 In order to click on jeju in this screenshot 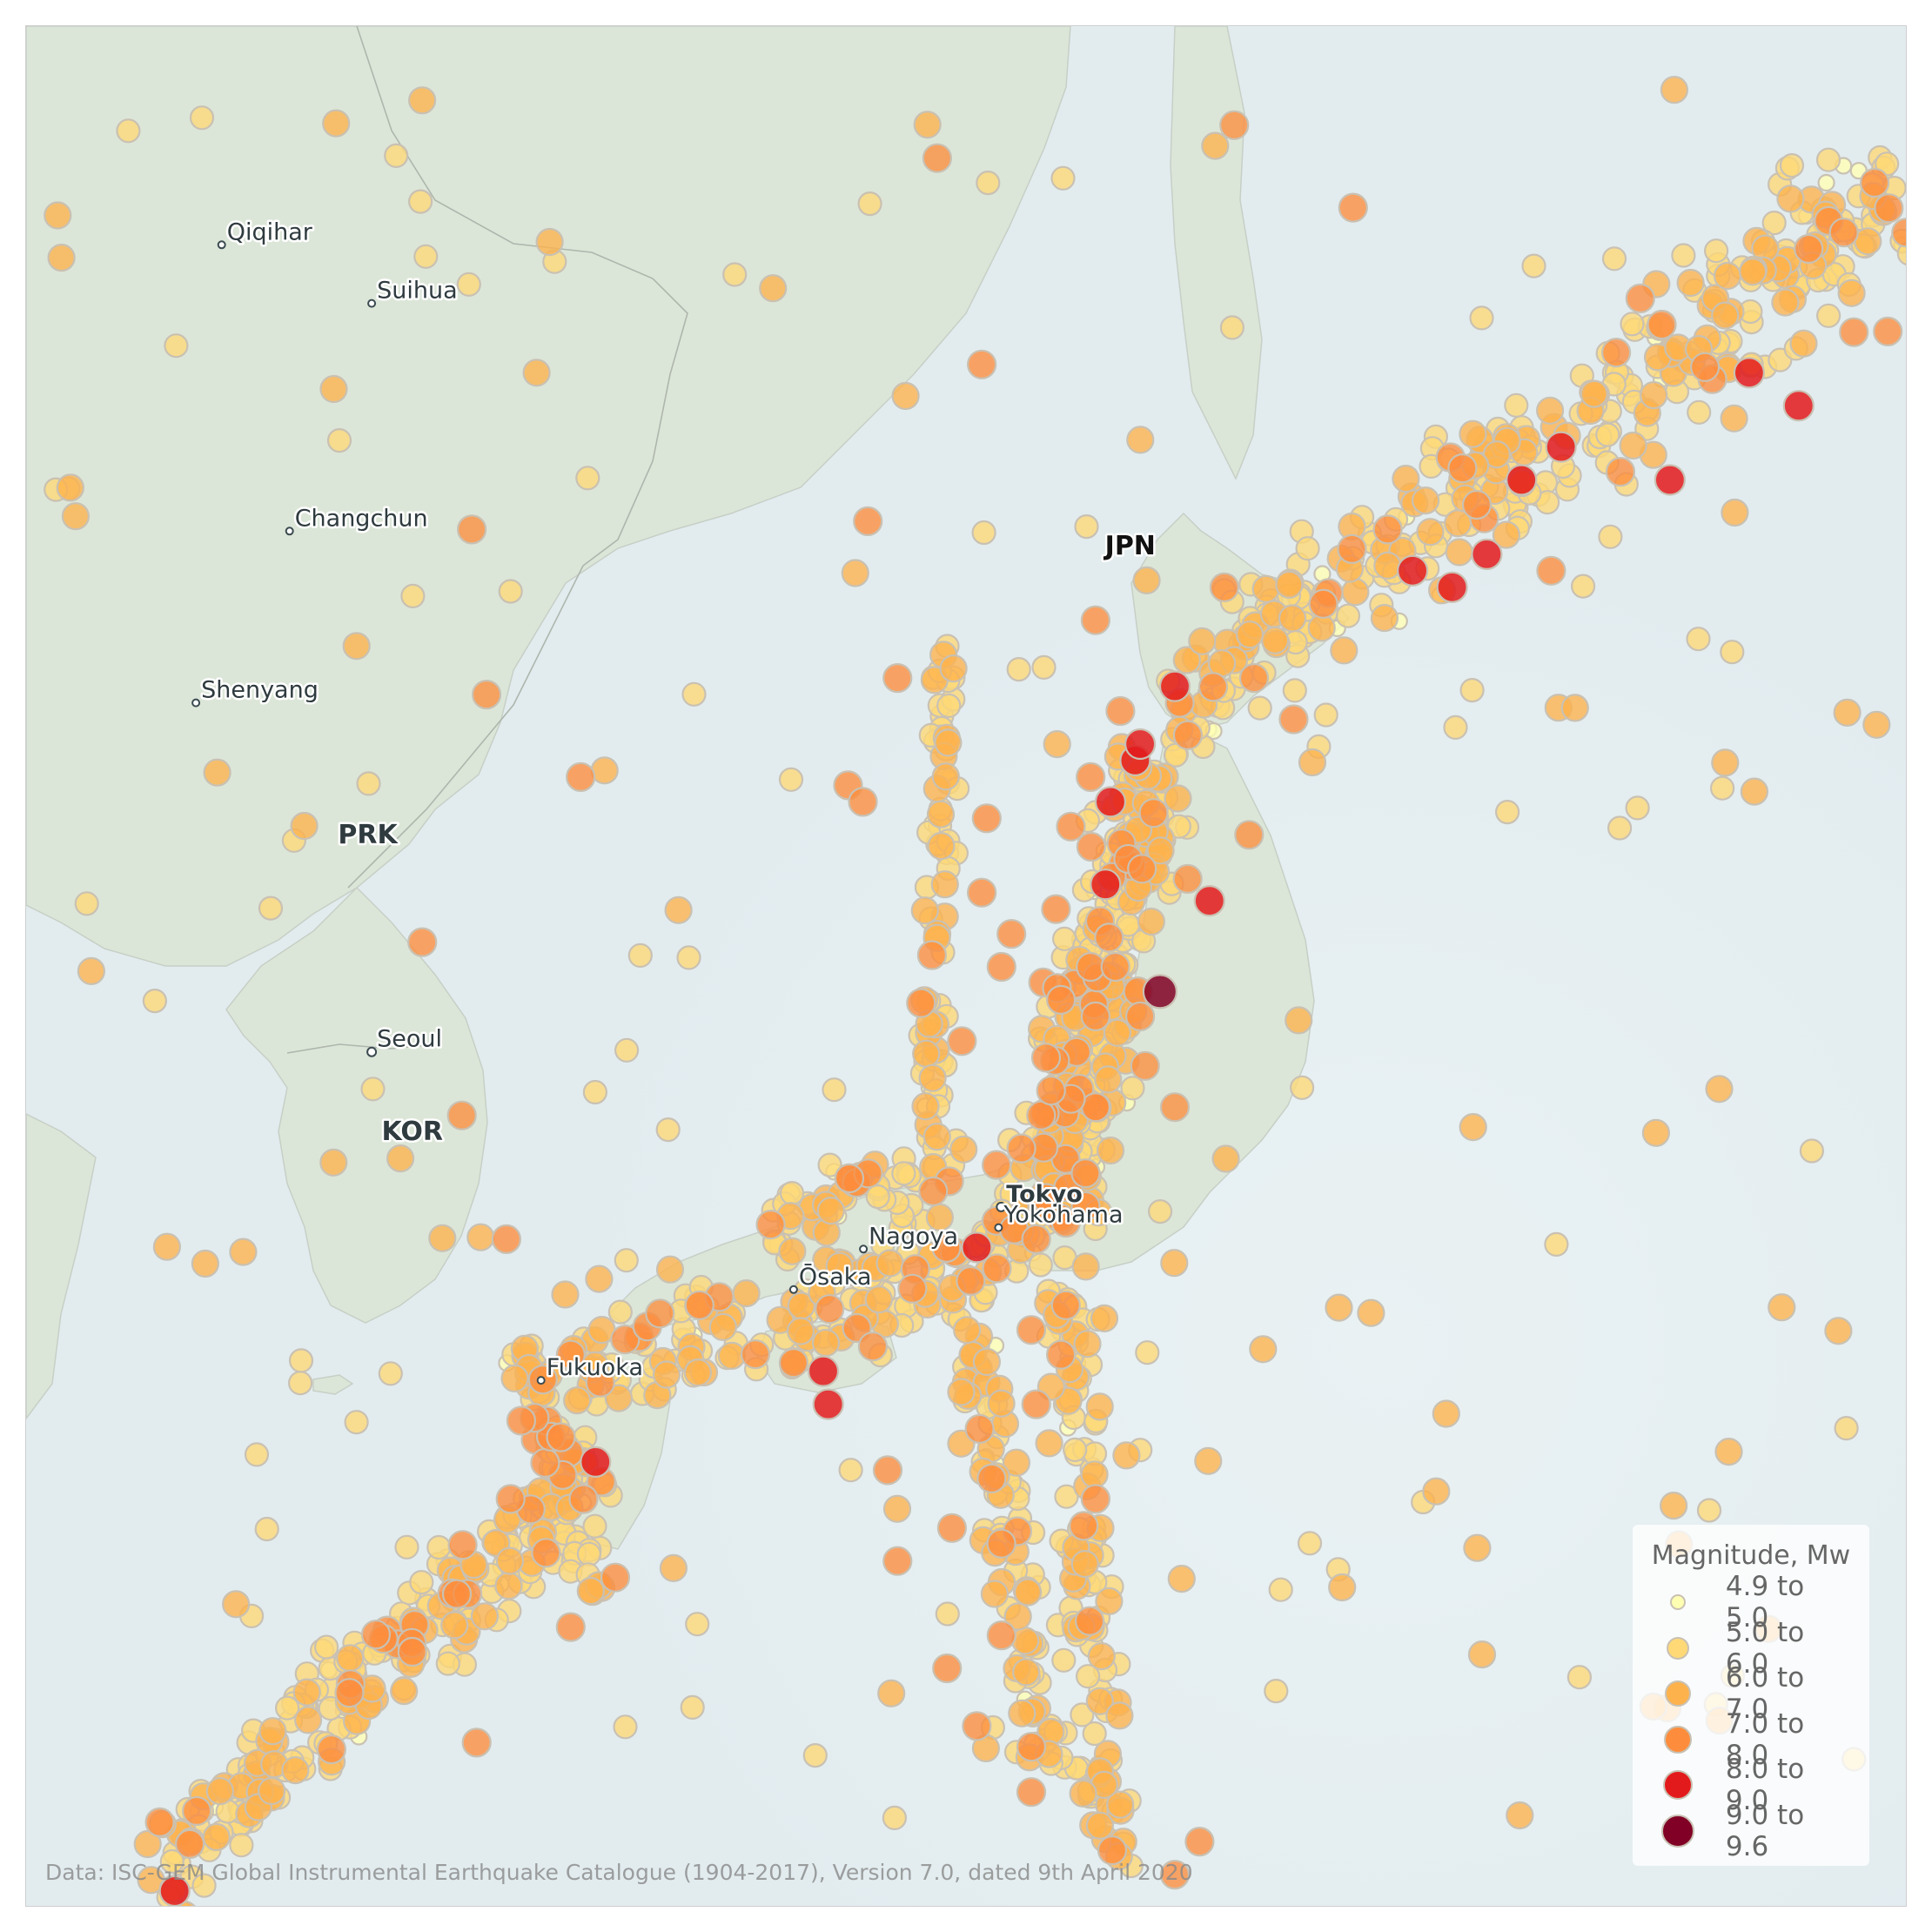, I will do `click(333, 1385)`.